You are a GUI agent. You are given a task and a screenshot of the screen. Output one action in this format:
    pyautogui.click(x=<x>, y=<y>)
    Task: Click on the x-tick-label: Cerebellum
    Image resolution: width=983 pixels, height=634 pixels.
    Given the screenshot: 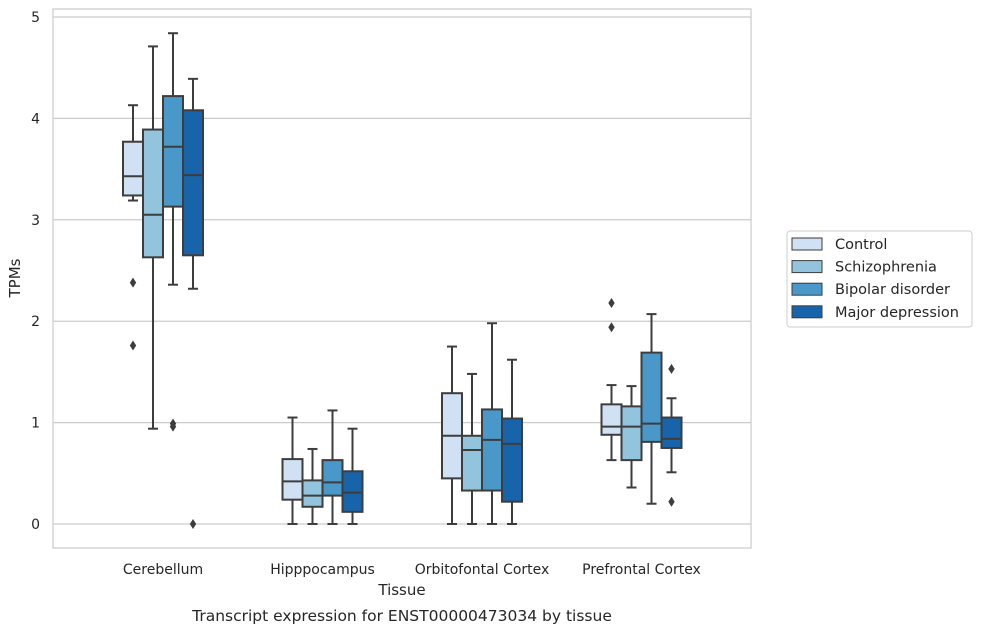 What is the action you would take?
    pyautogui.click(x=163, y=570)
    